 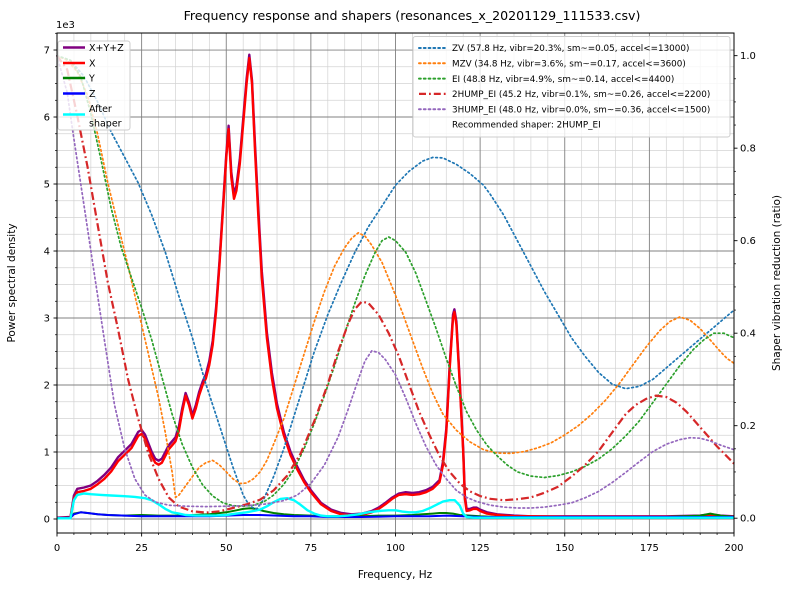 What do you see at coordinates (748, 241) in the screenshot?
I see `y-right-tick-label: 0.6` at bounding box center [748, 241].